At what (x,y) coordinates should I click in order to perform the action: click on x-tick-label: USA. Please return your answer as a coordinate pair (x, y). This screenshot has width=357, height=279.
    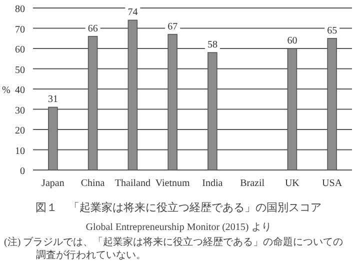
    Looking at the image, I should click on (332, 183).